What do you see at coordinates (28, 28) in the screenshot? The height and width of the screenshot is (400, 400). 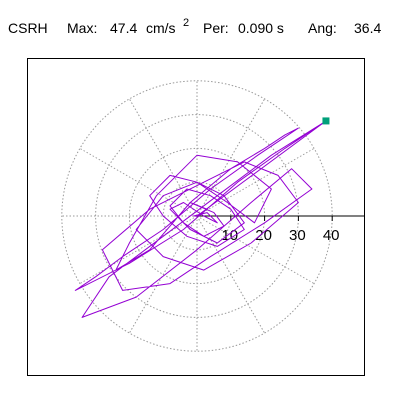 I see `station-name: CSRH` at bounding box center [28, 28].